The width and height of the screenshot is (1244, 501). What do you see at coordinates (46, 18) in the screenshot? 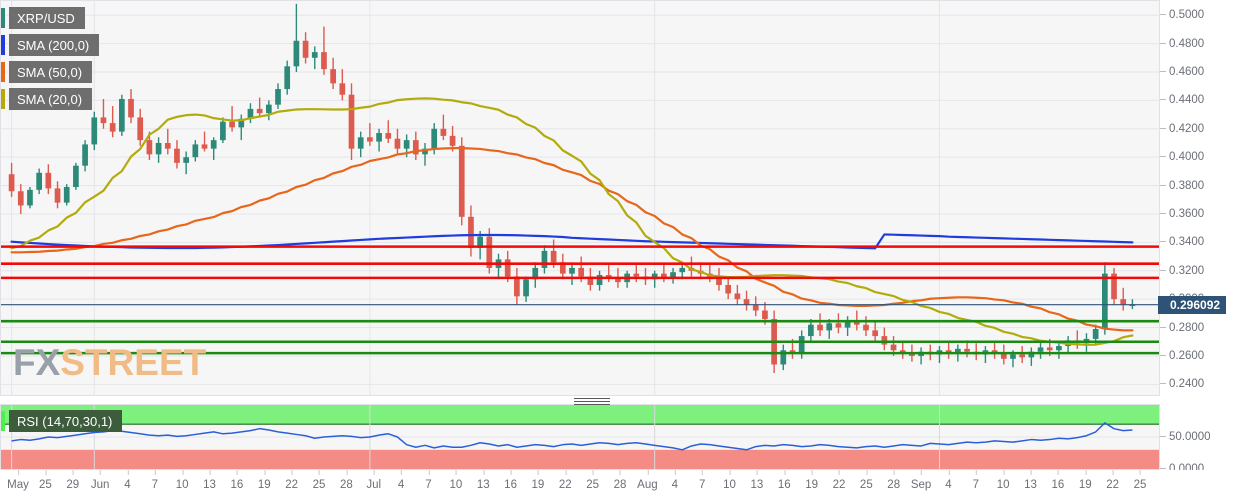
I see `legend-symbol-label: XRP/USD` at bounding box center [46, 18].